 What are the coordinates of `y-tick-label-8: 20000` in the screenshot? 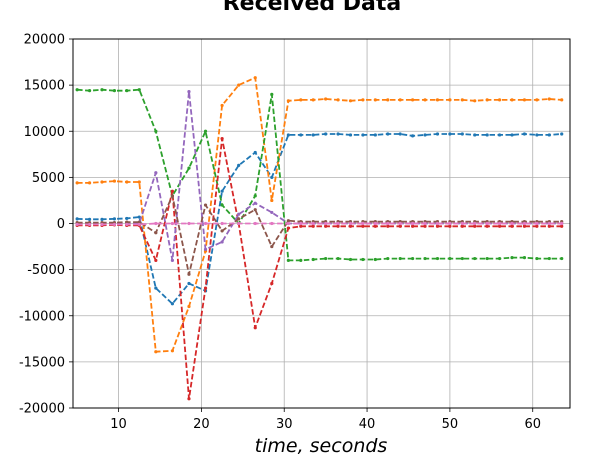 It's located at (44, 40).